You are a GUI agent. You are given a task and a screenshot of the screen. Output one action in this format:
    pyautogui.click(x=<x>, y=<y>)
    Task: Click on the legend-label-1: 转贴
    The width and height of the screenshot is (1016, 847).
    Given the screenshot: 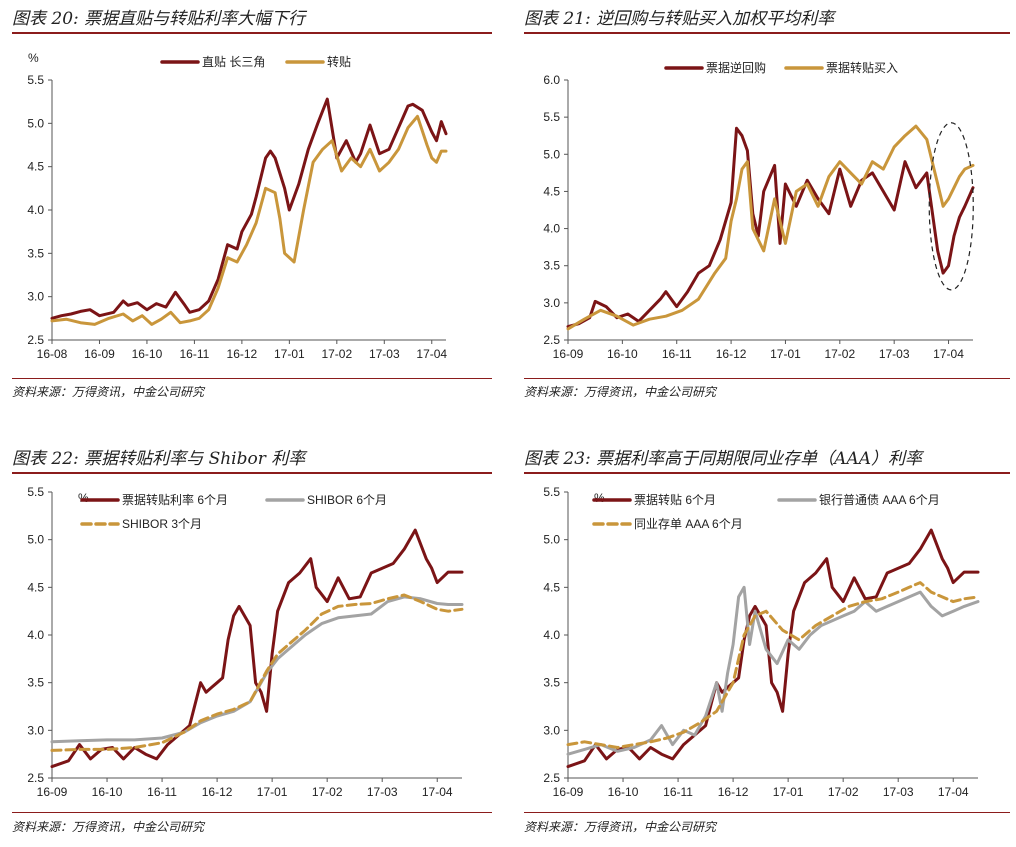 What is the action you would take?
    pyautogui.click(x=339, y=61)
    